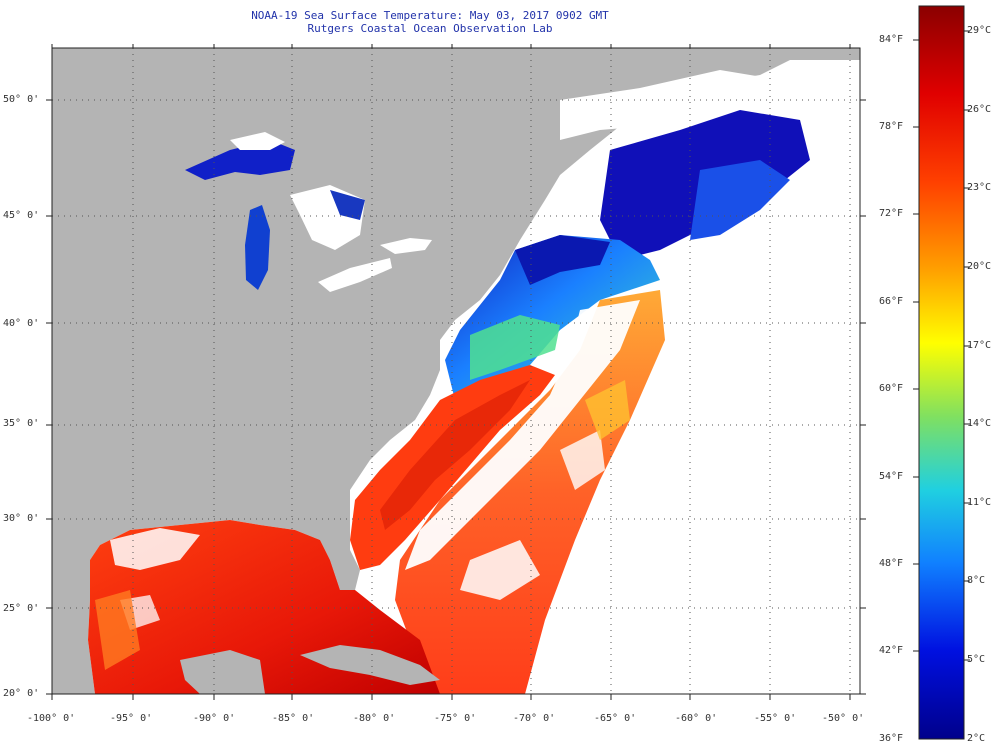 Image resolution: width=1000 pixels, height=754 pixels. I want to click on lat-label-50: 50° 0', so click(21, 99).